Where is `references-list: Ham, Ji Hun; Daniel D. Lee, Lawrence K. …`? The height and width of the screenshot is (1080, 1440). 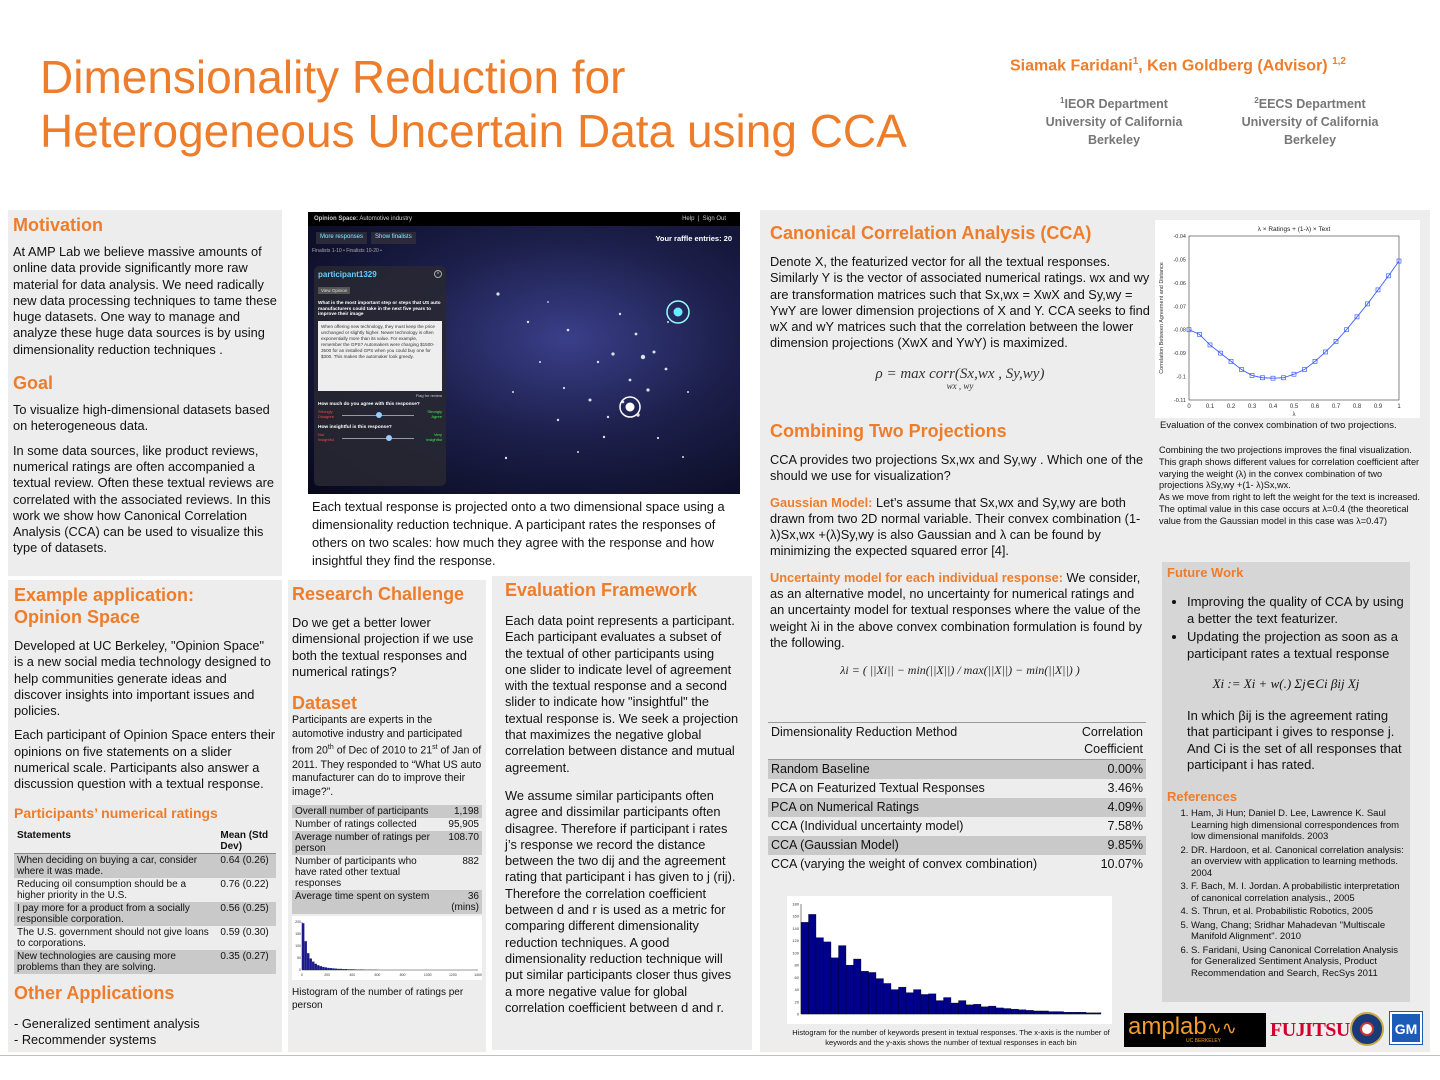
references-list: Ham, Ji Hun; Daniel D. Lee, Lawrence K. … is located at coordinates (1286, 893).